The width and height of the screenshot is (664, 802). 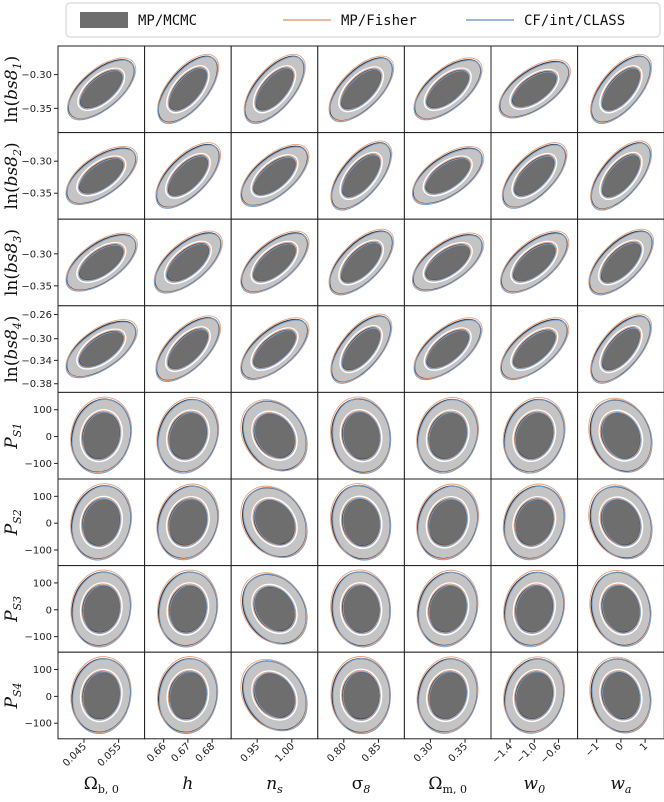 I want to click on legend: MP/MCMC MP/Fisher CF/int/CLASS, so click(x=363, y=20).